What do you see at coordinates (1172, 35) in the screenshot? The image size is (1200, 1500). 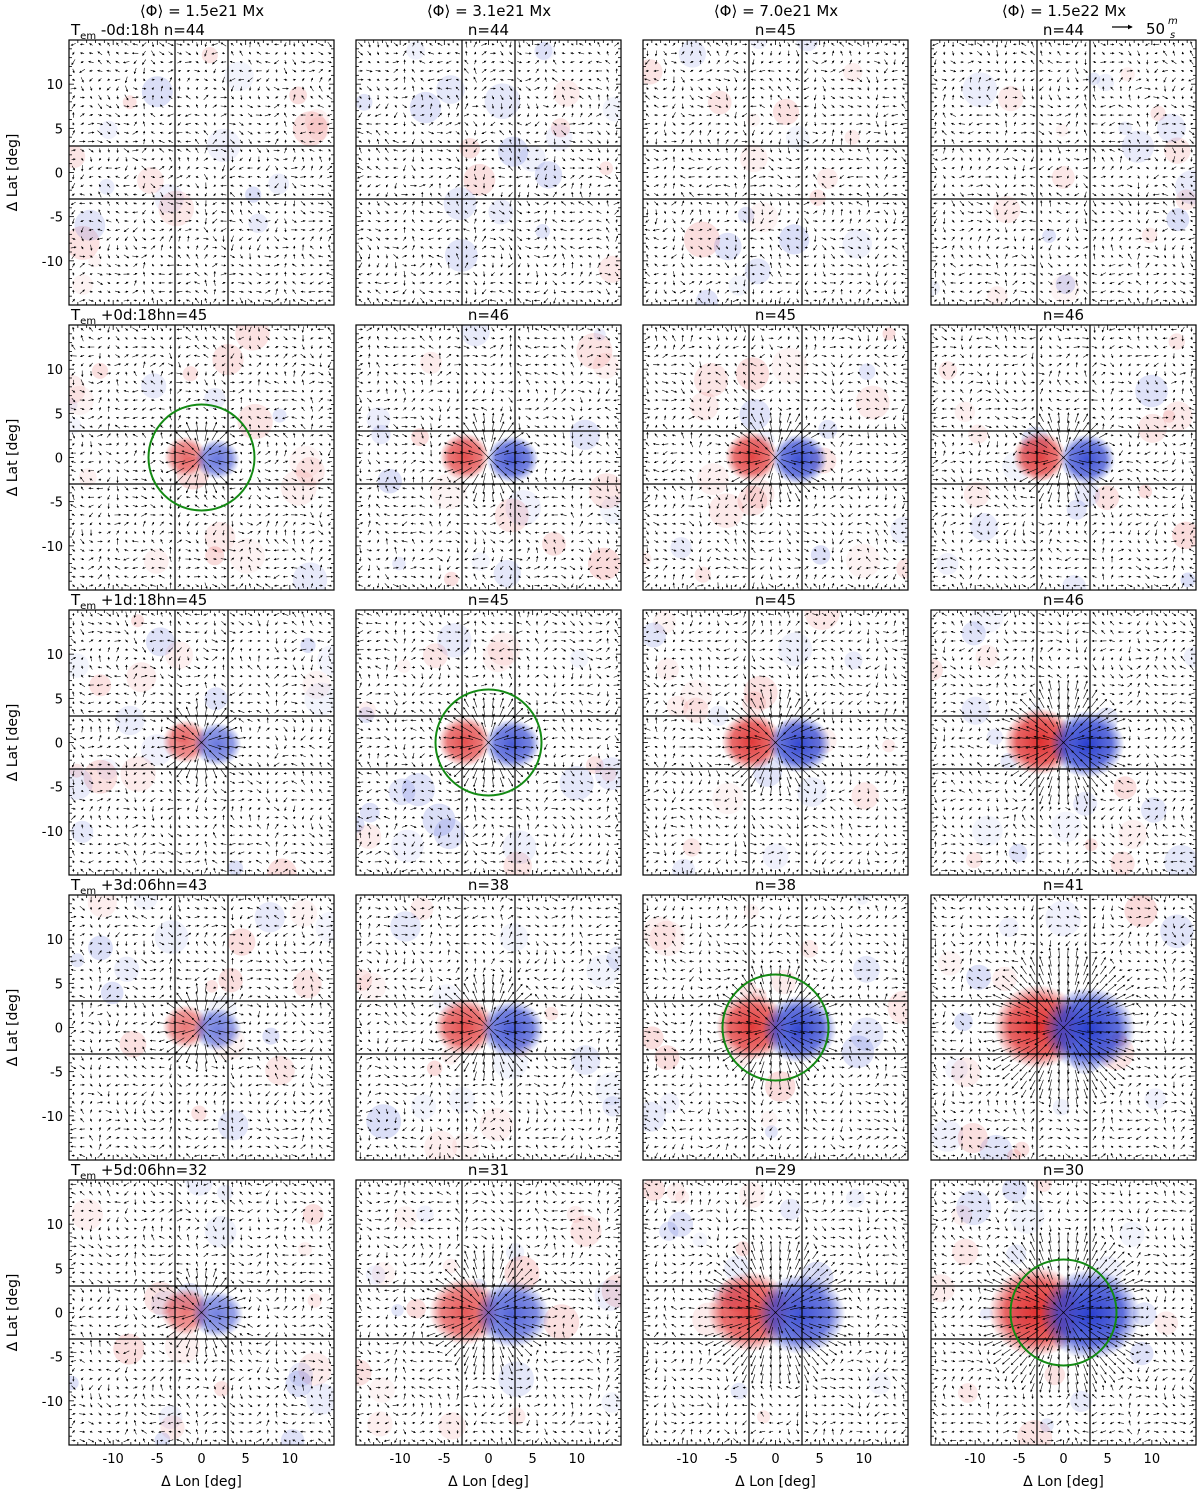 I see `legend-unit-denominator: s` at bounding box center [1172, 35].